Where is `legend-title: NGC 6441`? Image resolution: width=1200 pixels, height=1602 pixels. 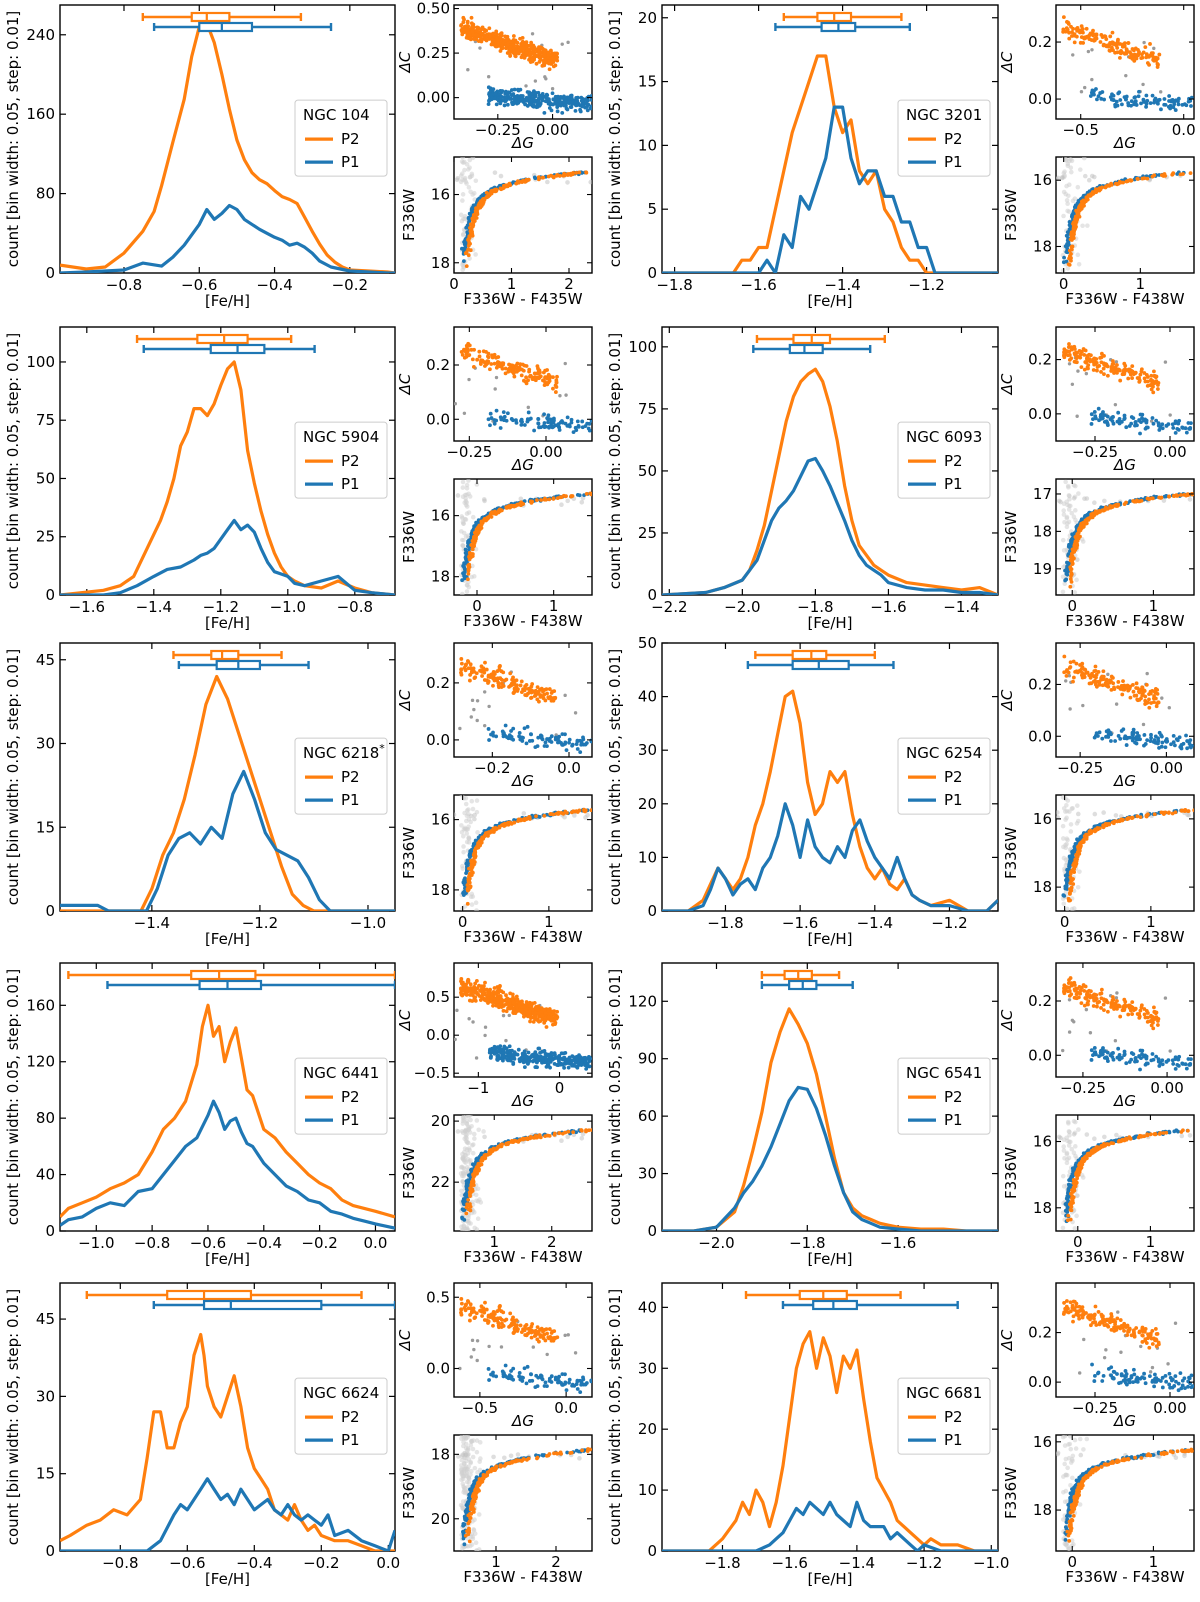 legend-title: NGC 6441 is located at coordinates (341, 1073).